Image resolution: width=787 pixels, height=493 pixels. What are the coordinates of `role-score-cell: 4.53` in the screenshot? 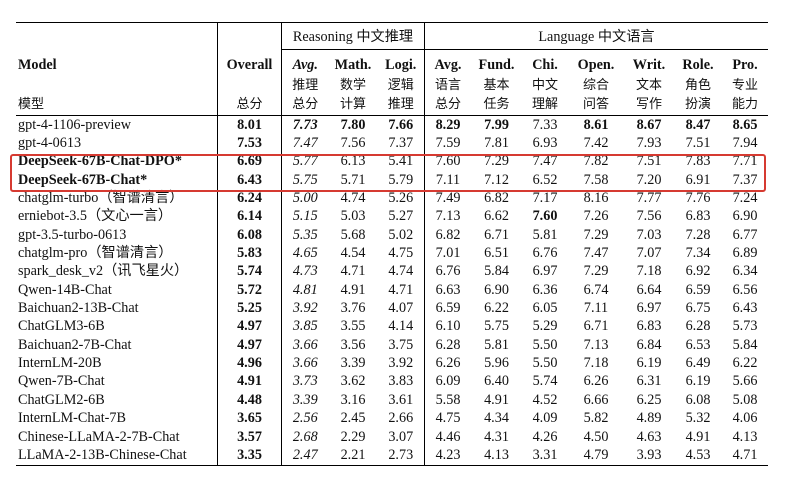 It's located at (698, 456).